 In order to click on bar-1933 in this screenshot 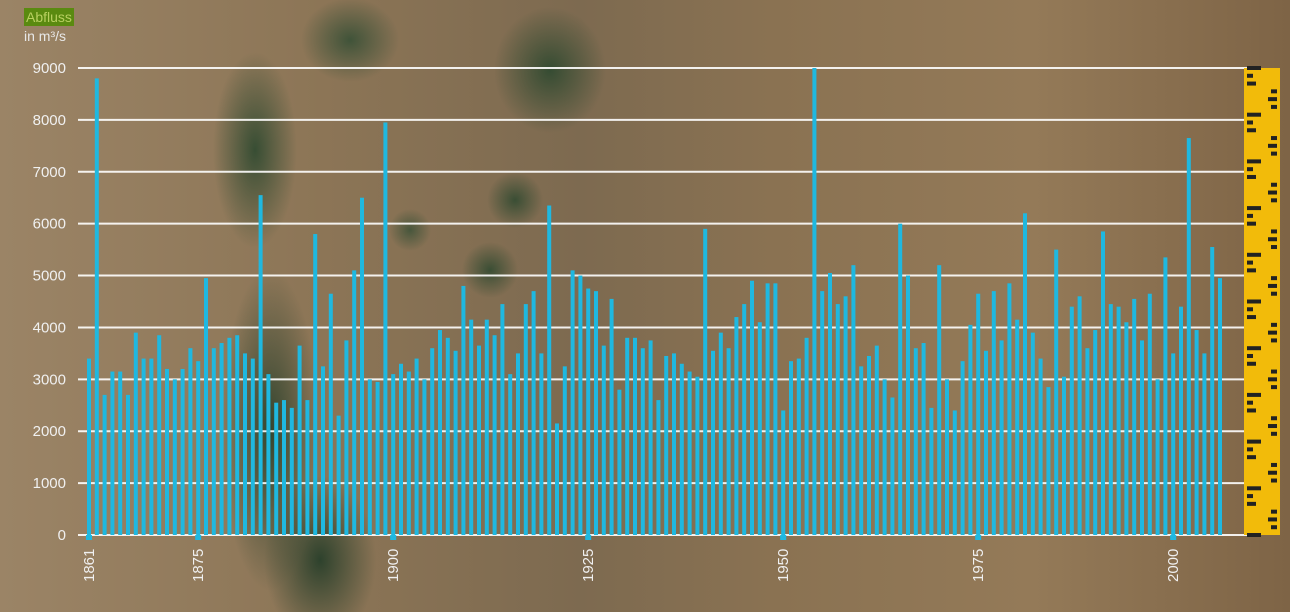, I will do `click(650, 437)`.